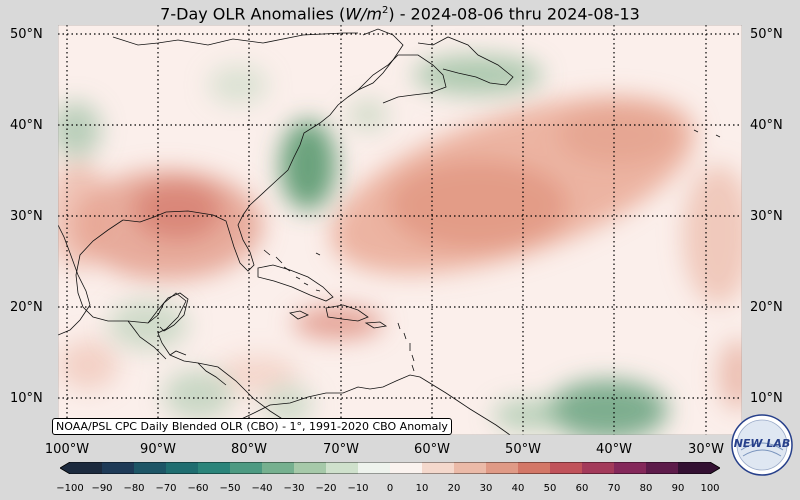 The height and width of the screenshot is (500, 800). Describe the element at coordinates (390, 488) in the screenshot. I see `colorbar-tick-label: 0` at that location.